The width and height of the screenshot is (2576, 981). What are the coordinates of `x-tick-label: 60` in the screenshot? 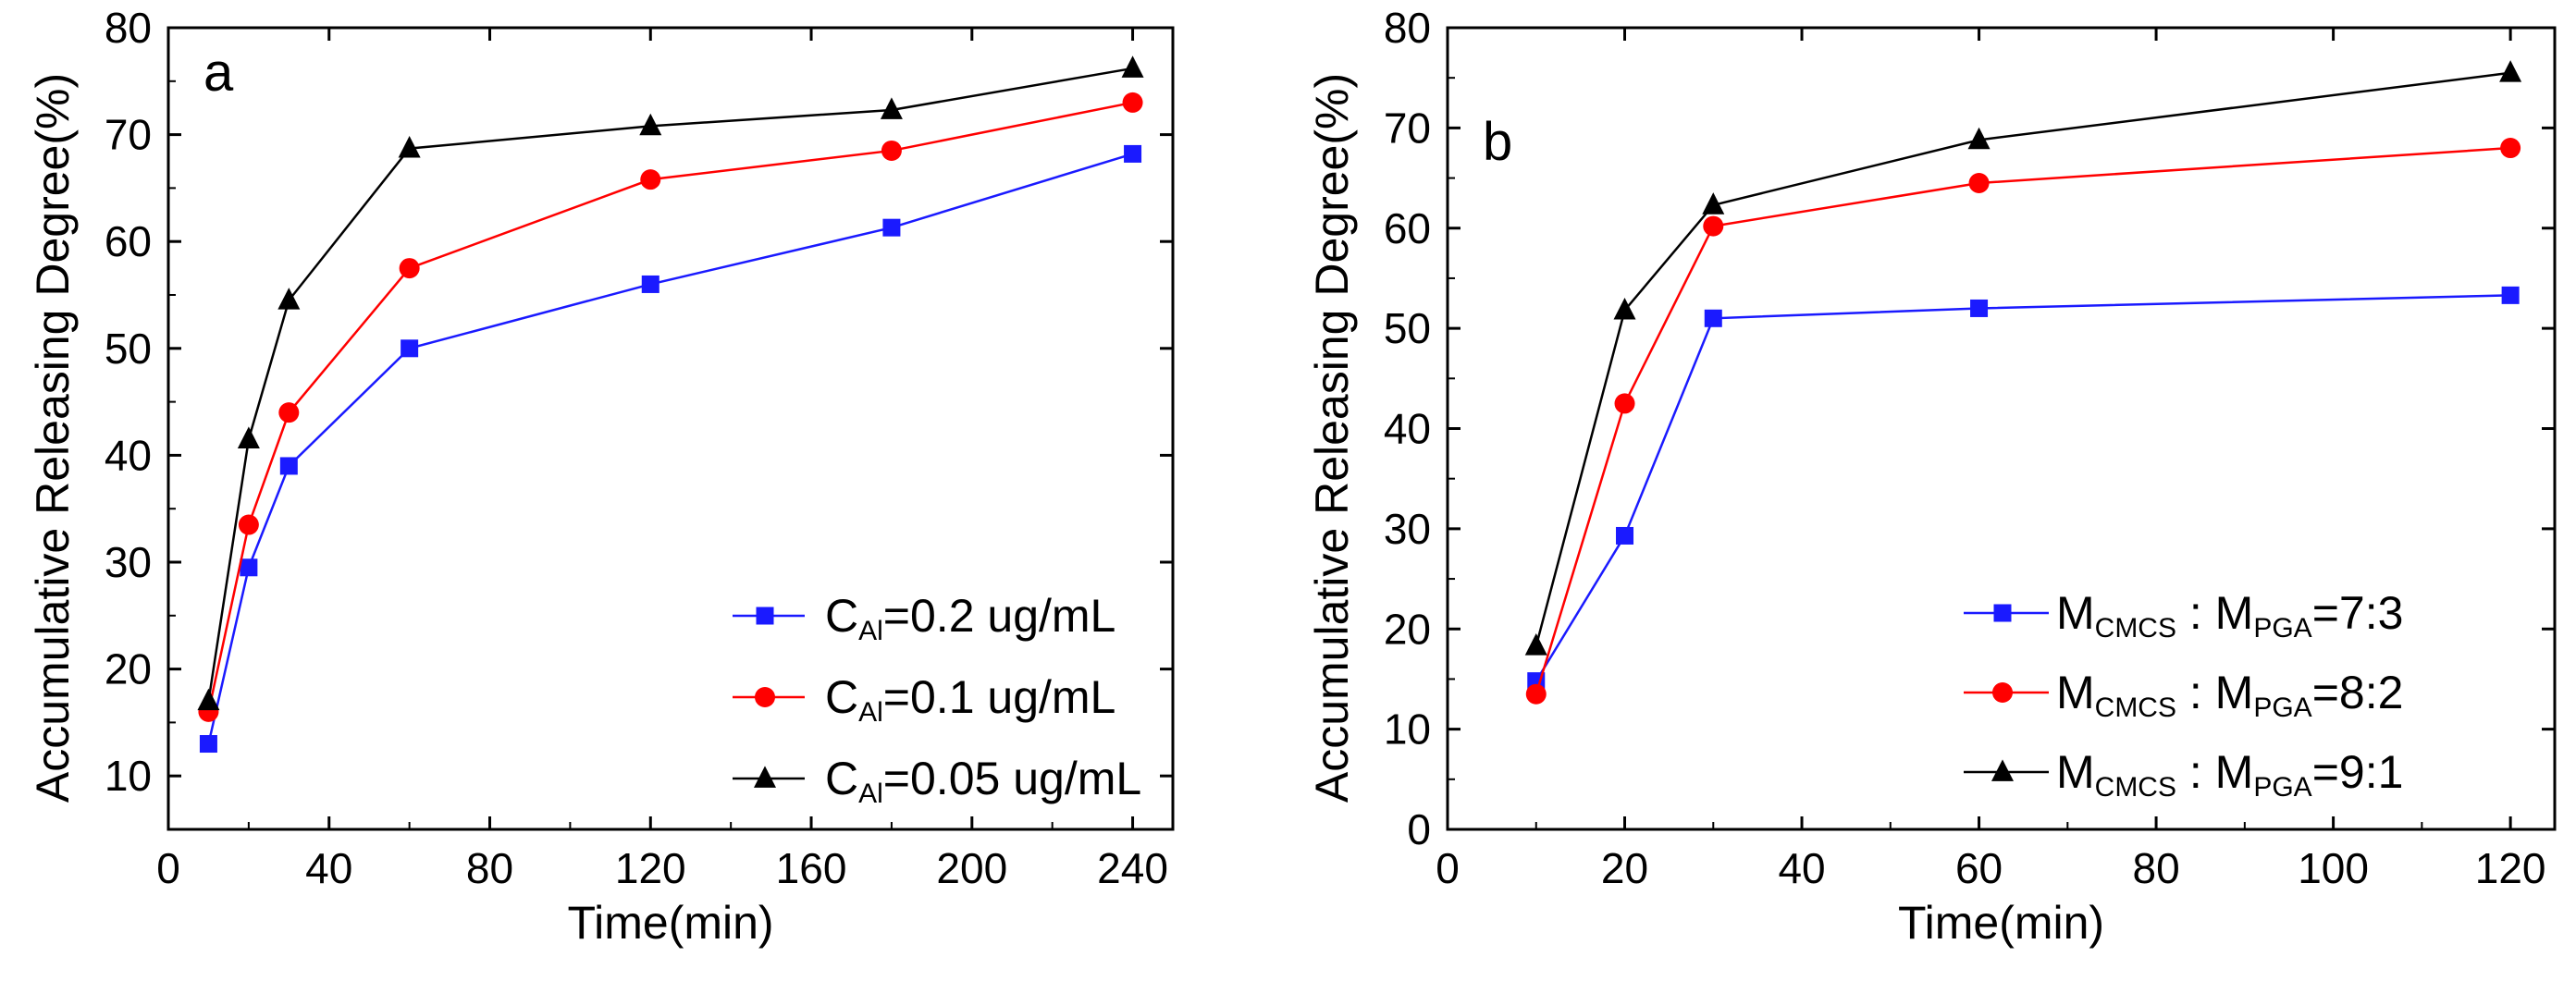 It's located at (1979, 868).